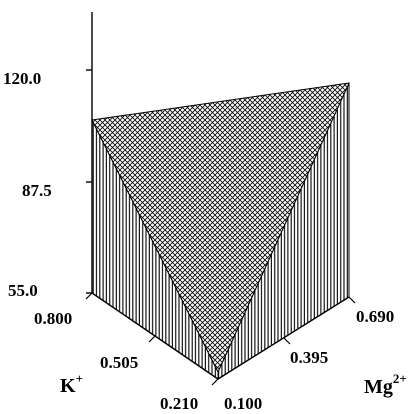 This screenshot has width=415, height=414. What do you see at coordinates (37, 190) in the screenshot?
I see `z-tick-label-87: 87.5` at bounding box center [37, 190].